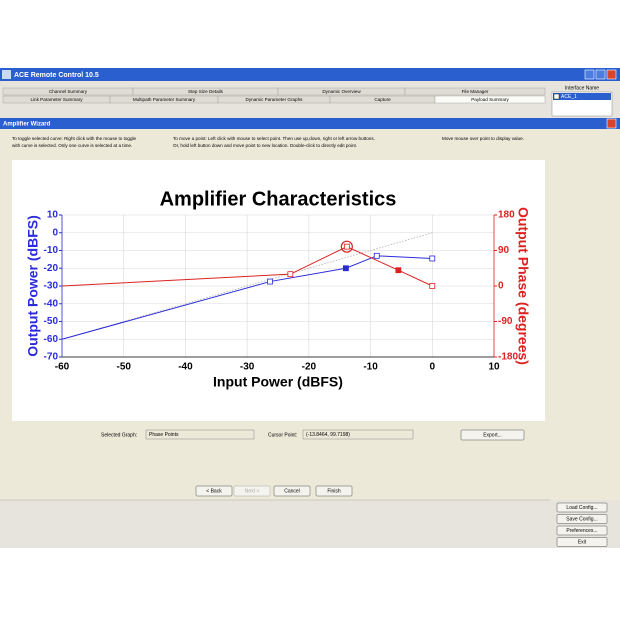  Describe the element at coordinates (358, 434) in the screenshot. I see `cursor-box` at that location.